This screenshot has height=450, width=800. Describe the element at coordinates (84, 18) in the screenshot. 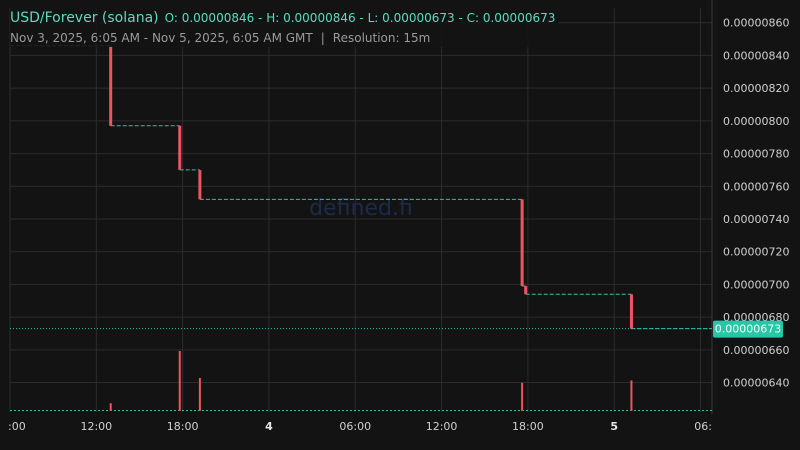

I see `pair-title: USD/Forever (solana)` at that location.